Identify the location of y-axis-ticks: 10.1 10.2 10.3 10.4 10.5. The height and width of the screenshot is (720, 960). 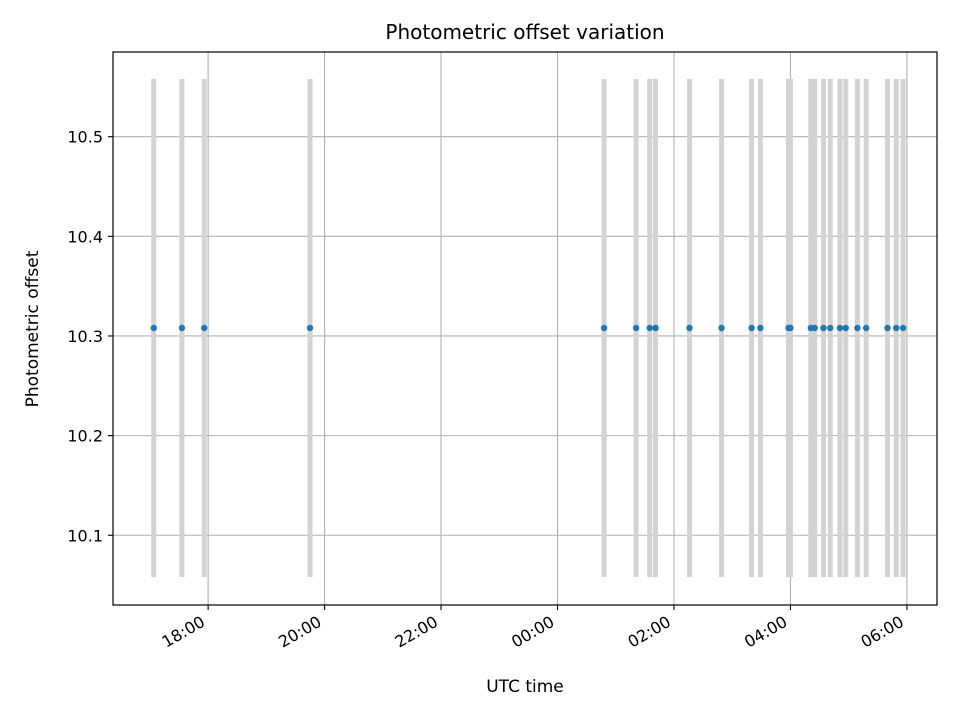
(90, 336).